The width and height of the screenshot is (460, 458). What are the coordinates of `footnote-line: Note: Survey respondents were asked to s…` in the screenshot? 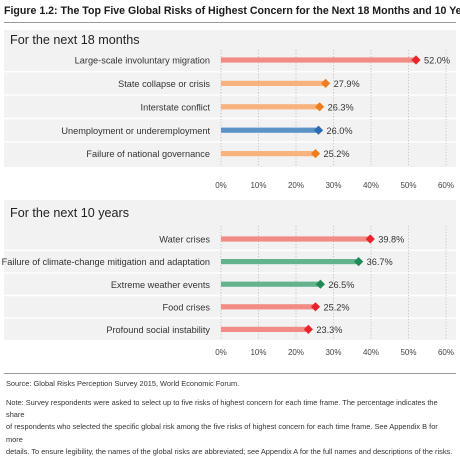 It's located at (222, 409).